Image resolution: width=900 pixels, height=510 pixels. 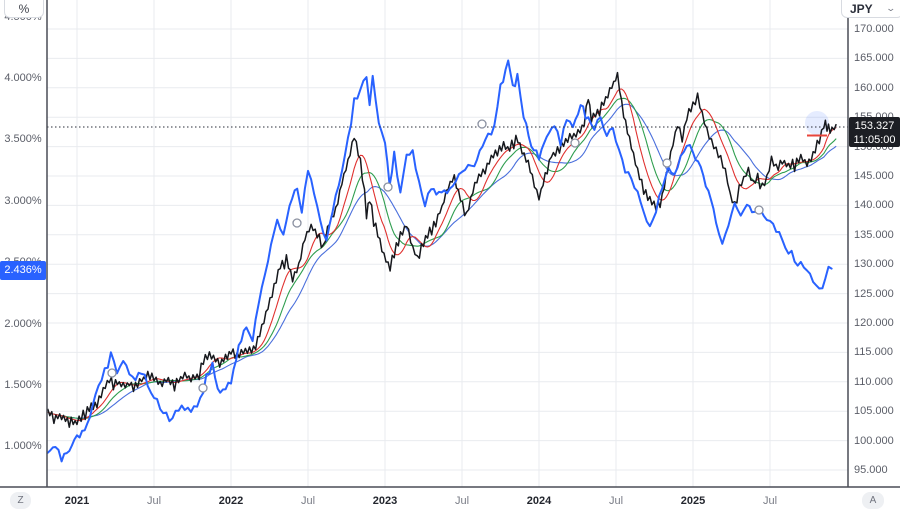 I want to click on chevron-down-icon: ⌄, so click(x=890, y=8).